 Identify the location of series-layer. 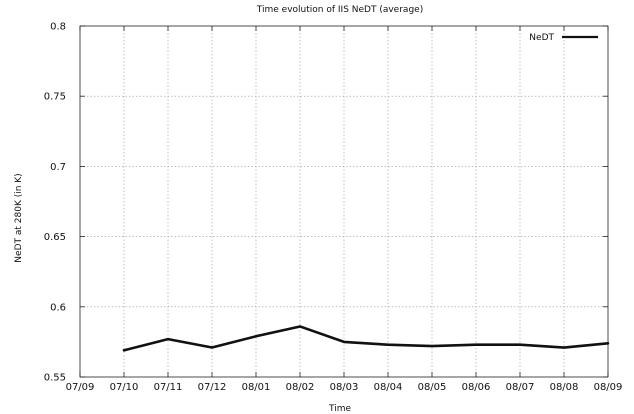
(366, 338).